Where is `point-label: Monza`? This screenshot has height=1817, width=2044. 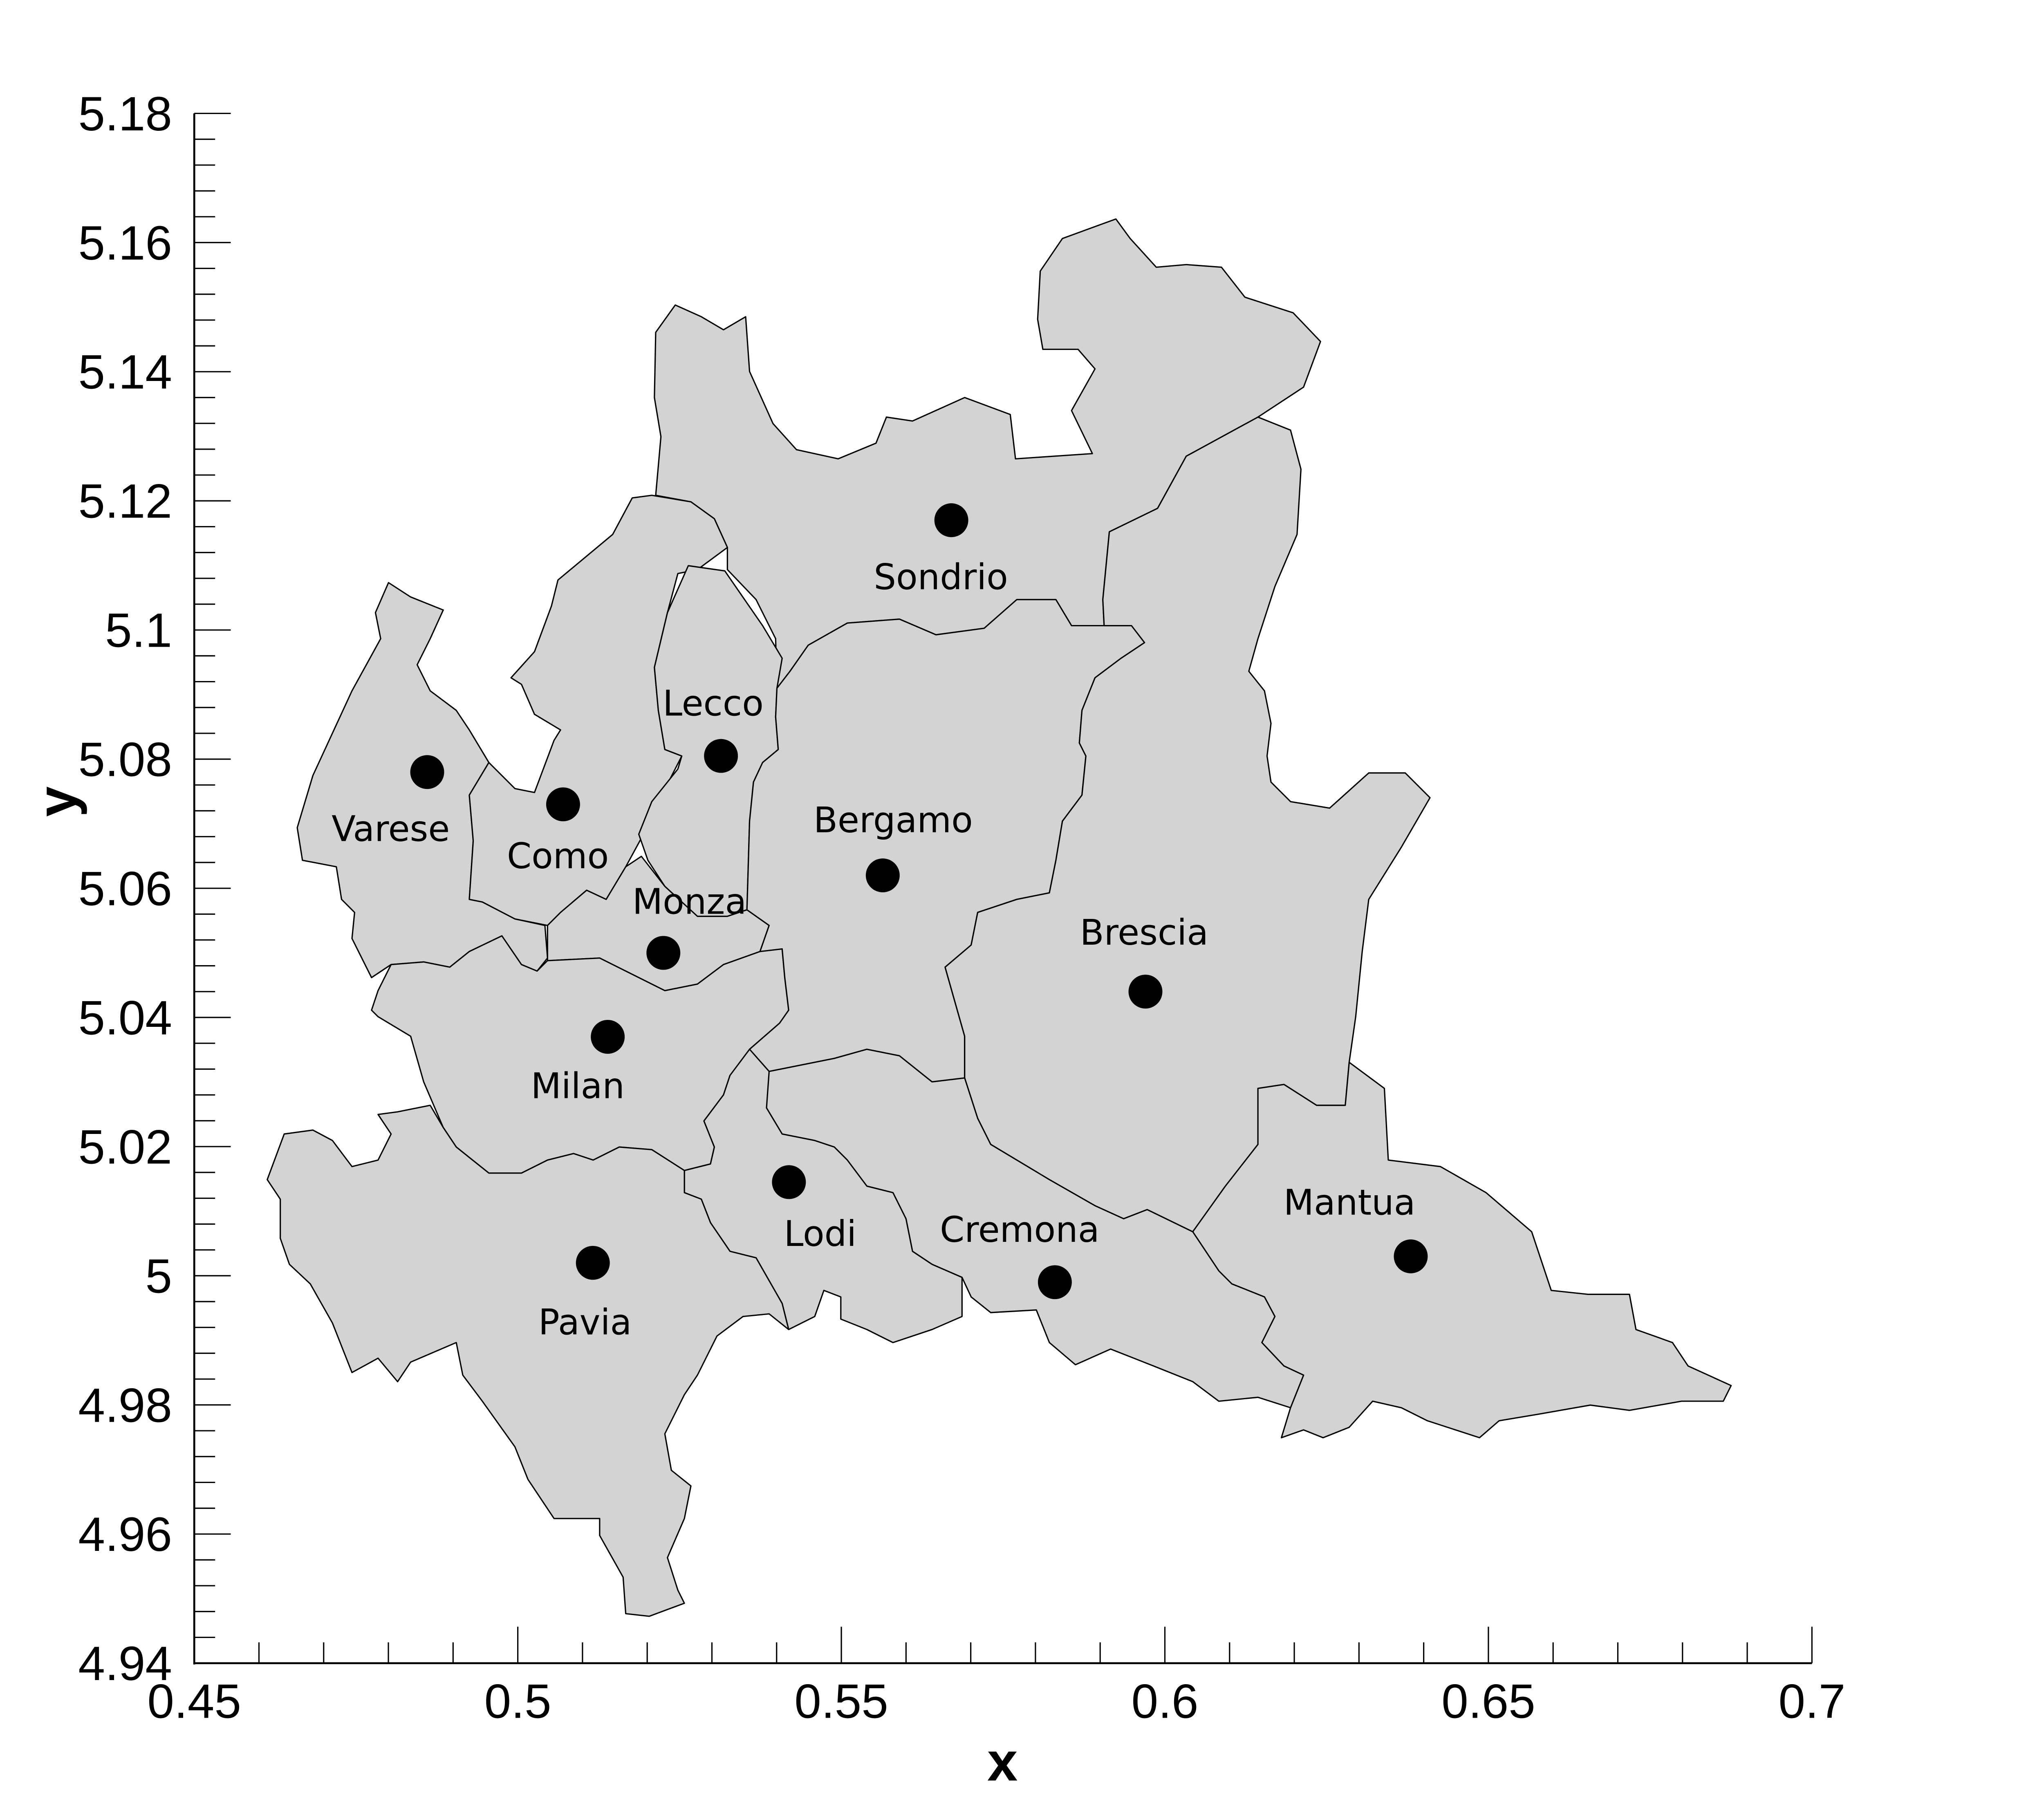 point-label: Monza is located at coordinates (689, 901).